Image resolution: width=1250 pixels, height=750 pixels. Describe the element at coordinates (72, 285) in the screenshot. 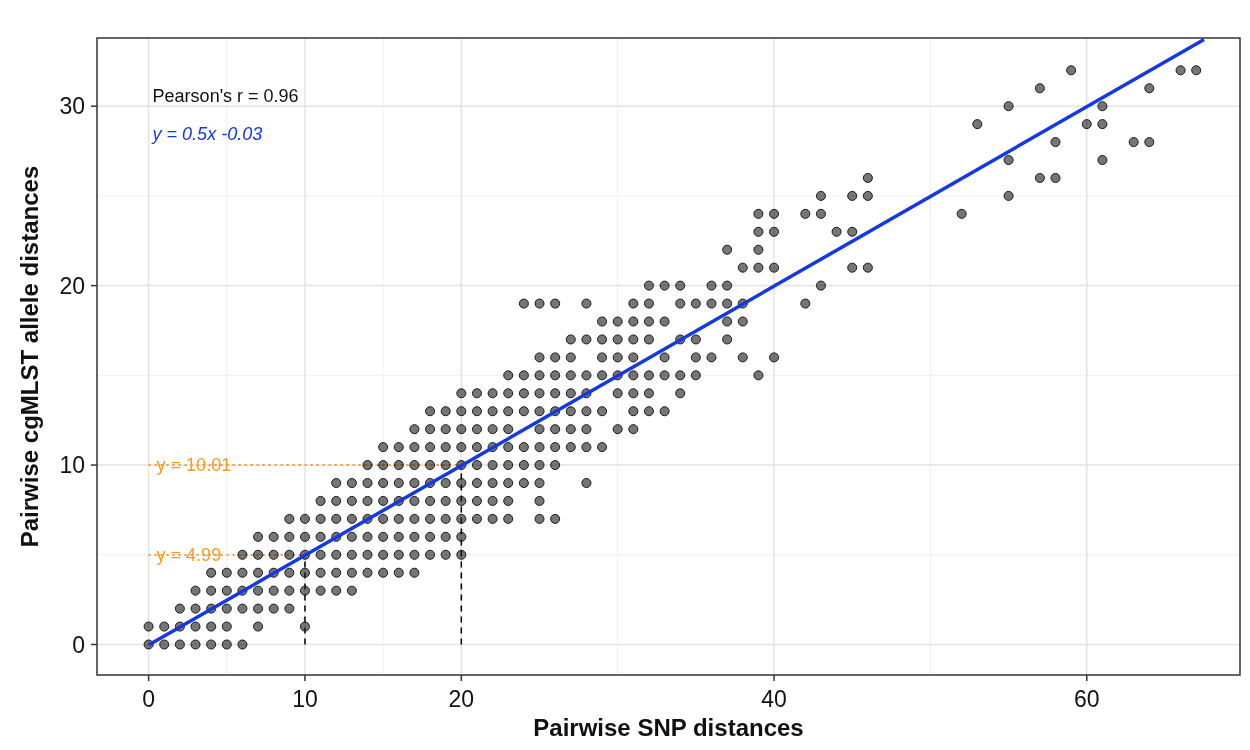

I see `y-tick-label: 20` at that location.